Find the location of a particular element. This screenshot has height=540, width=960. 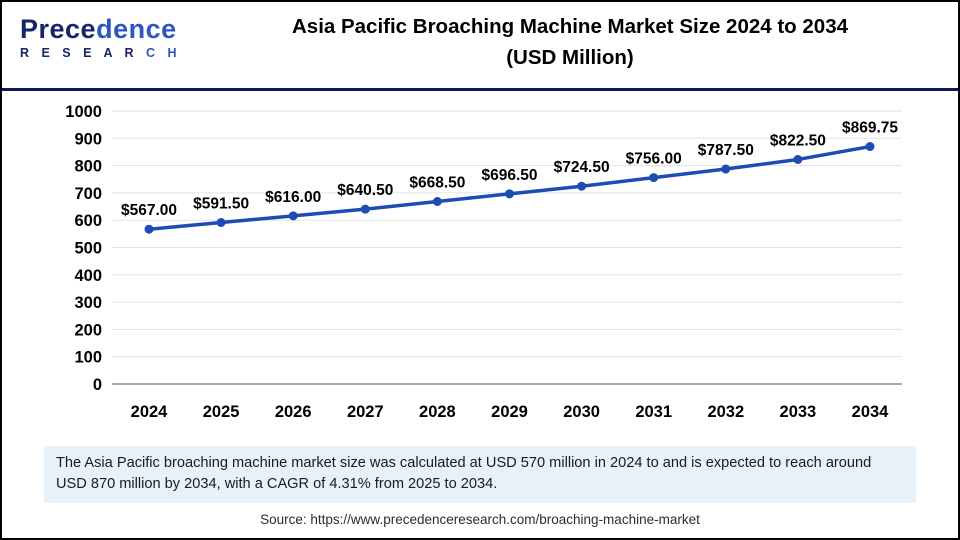

y-tick-label: 600 is located at coordinates (88, 221).